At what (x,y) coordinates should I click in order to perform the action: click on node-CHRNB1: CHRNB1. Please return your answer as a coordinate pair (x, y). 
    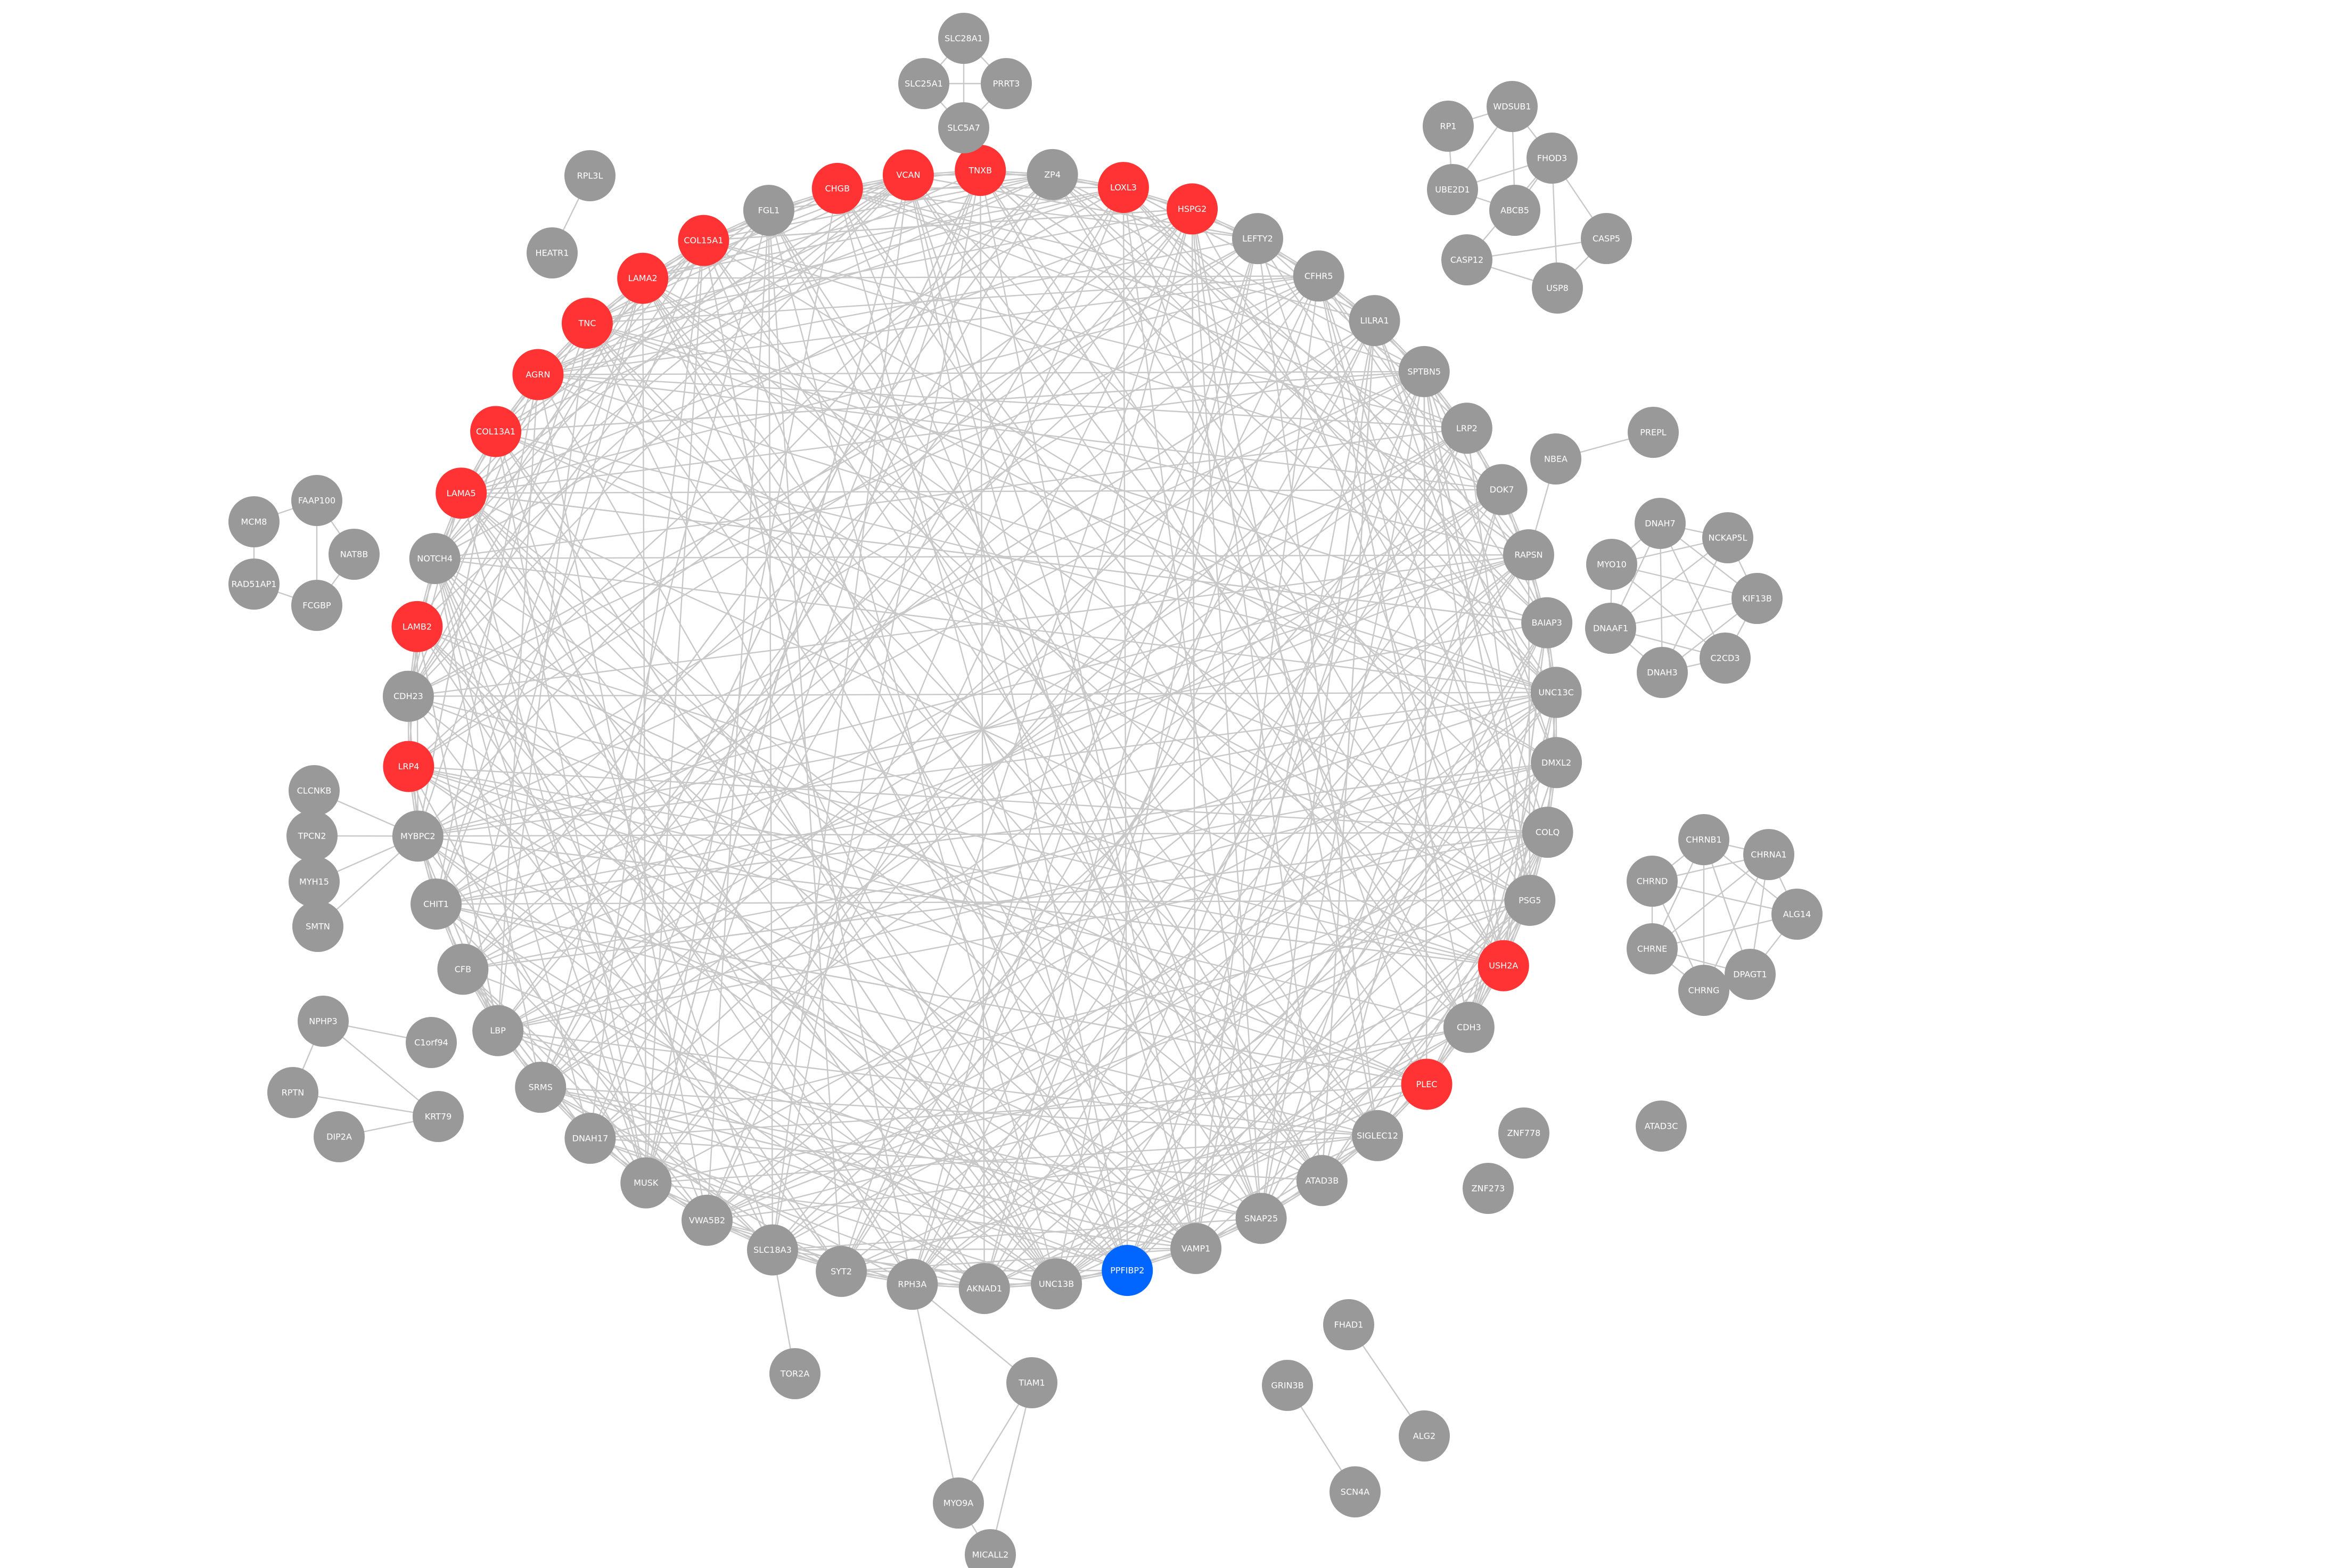
    Looking at the image, I should click on (1703, 840).